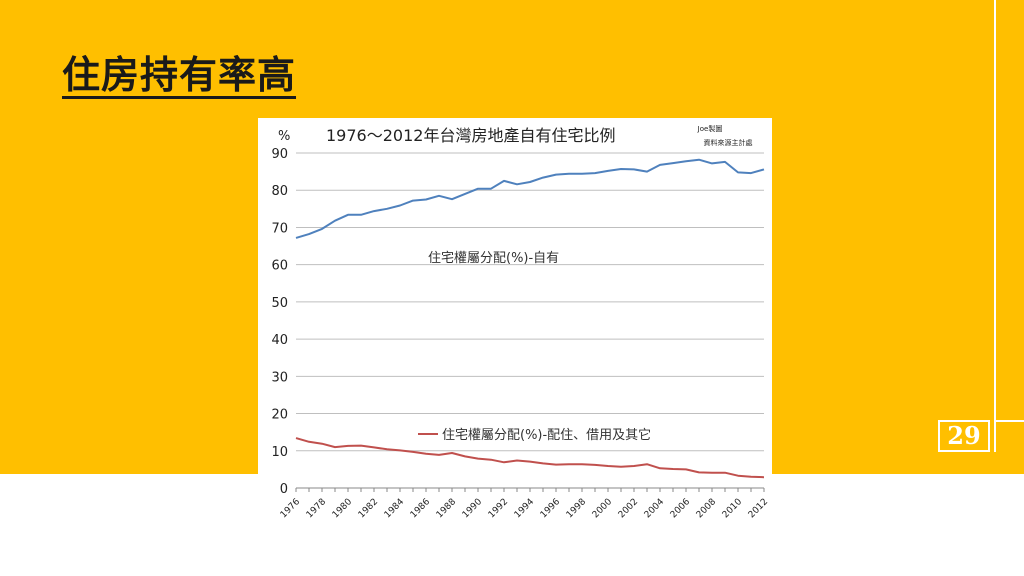 The image size is (1024, 576). What do you see at coordinates (279, 340) in the screenshot?
I see `y-tick-label: 40` at bounding box center [279, 340].